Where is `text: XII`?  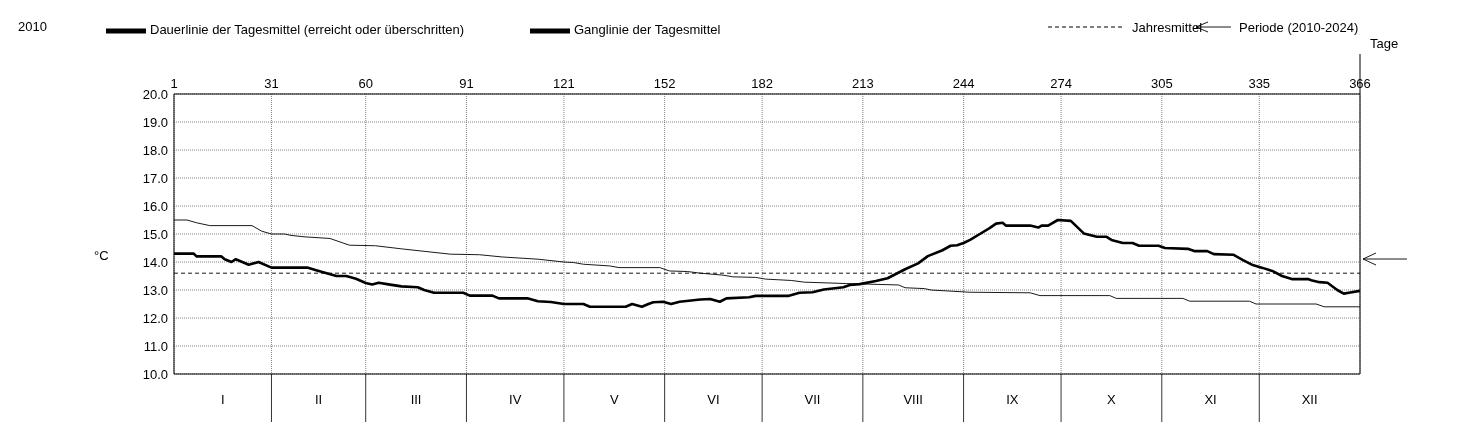 text: XII is located at coordinates (1309, 399).